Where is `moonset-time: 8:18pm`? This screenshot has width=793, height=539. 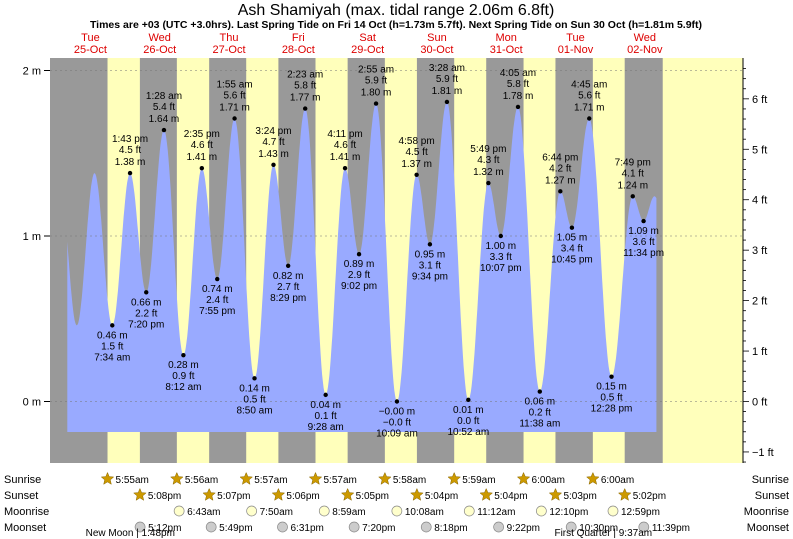
moonset-time: 8:18pm is located at coordinates (450, 528).